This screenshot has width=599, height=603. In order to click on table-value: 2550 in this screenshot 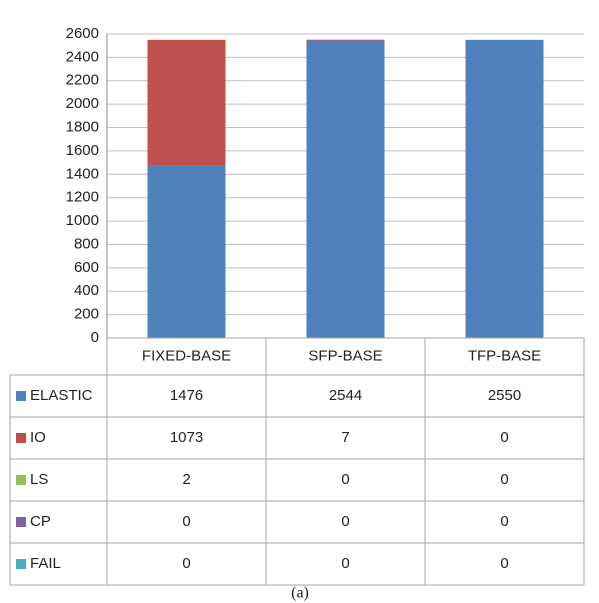, I will do `click(504, 395)`.